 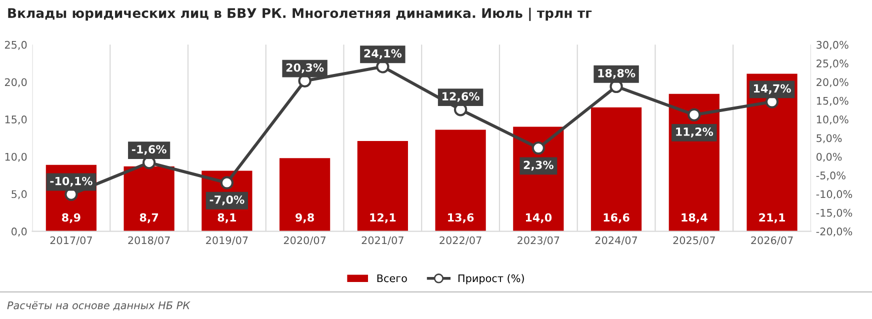 What do you see at coordinates (149, 241) in the screenshot?
I see `x-tick-label: 2018/07` at bounding box center [149, 241].